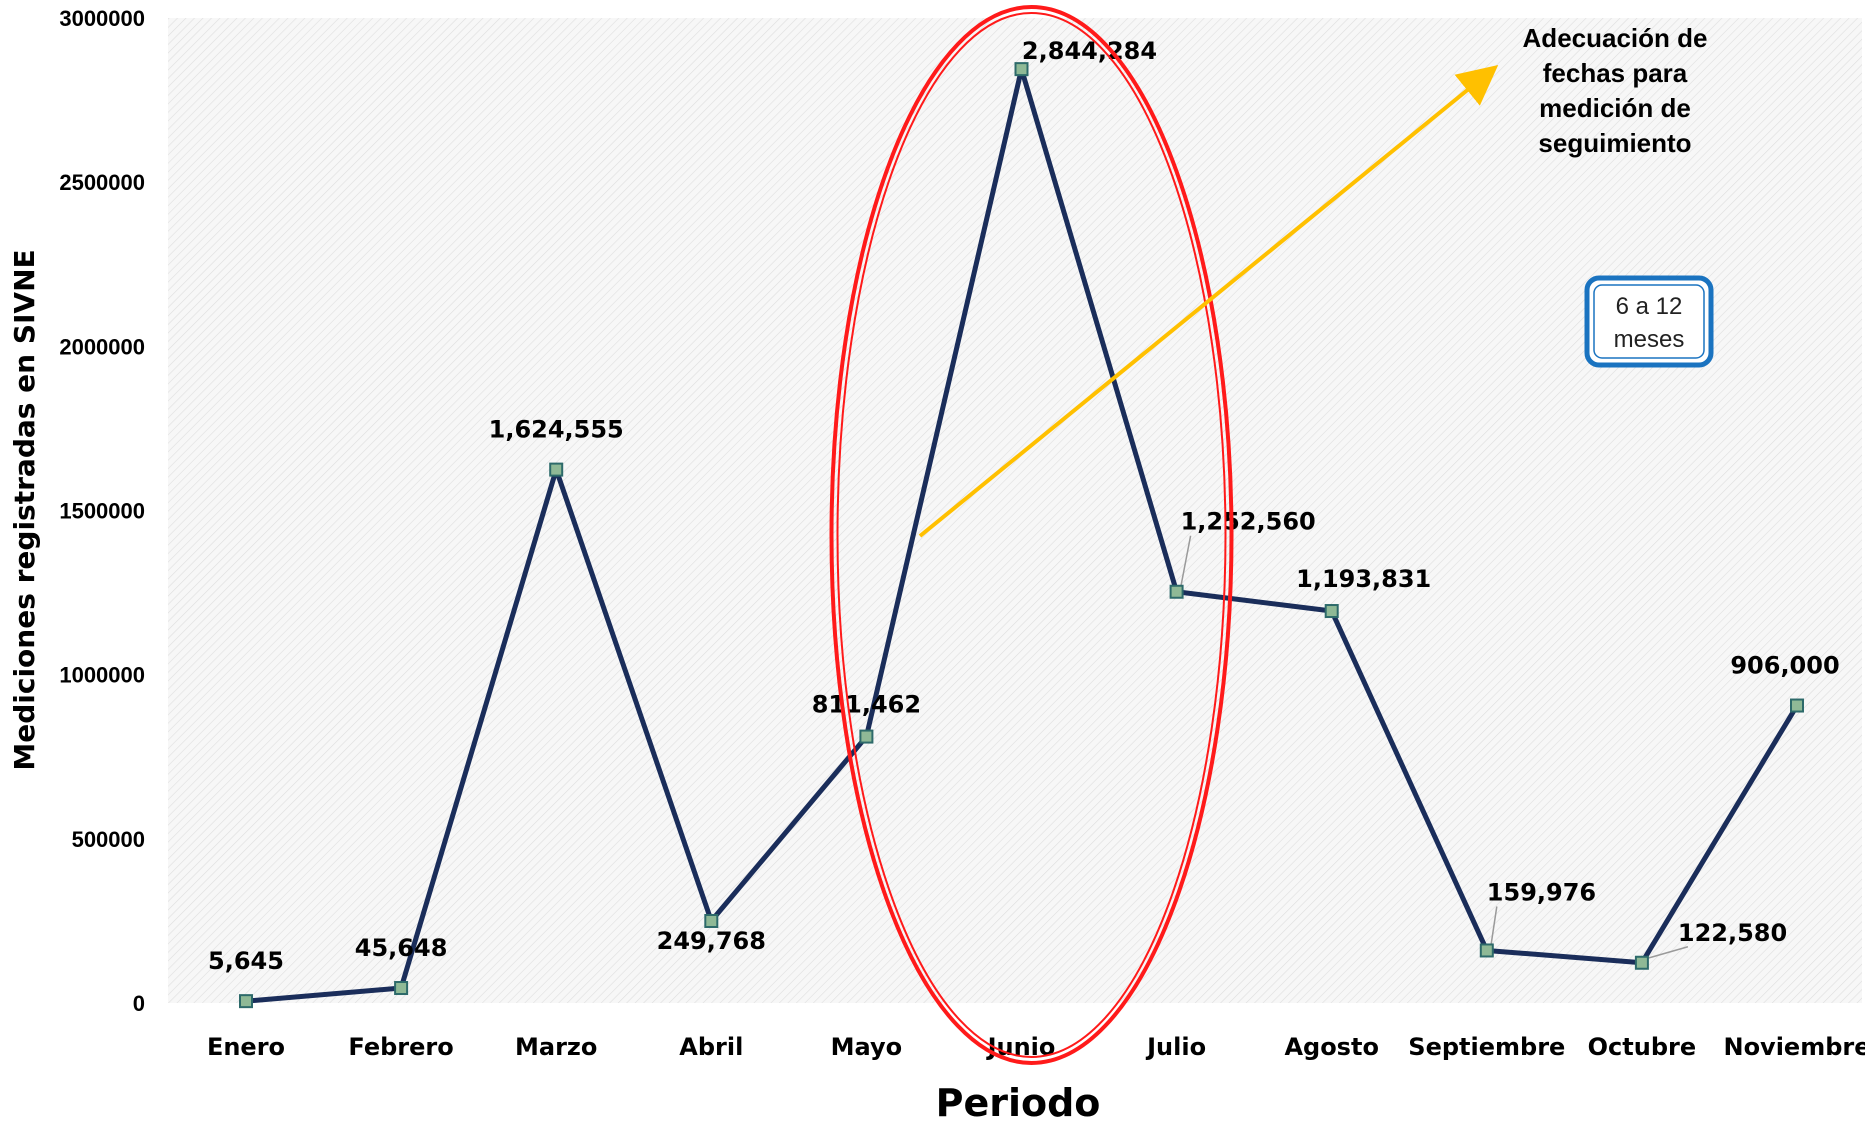 The image size is (1865, 1124). Describe the element at coordinates (102, 346) in the screenshot. I see `y-tick-label: 2000000` at that location.